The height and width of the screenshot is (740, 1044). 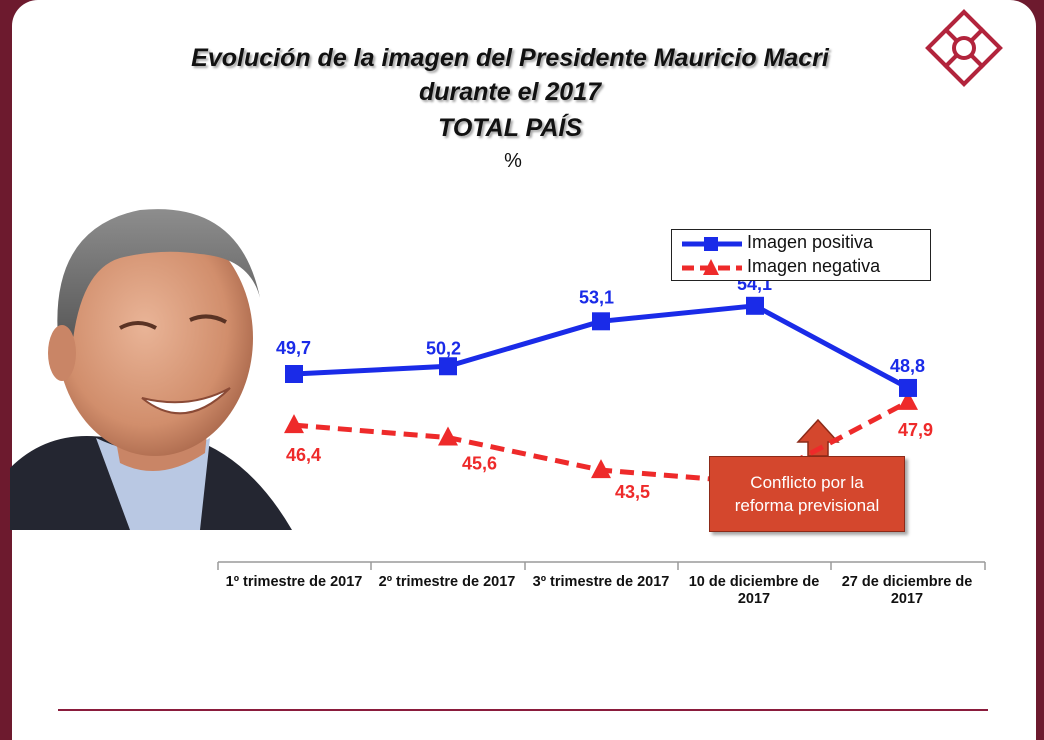 What do you see at coordinates (523, 710) in the screenshot?
I see `footer-divider` at bounding box center [523, 710].